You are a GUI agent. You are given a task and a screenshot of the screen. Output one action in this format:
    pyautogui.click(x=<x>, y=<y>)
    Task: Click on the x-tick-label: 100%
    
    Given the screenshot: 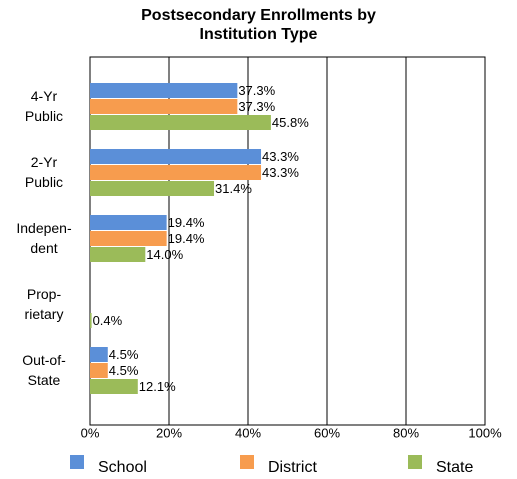 What is the action you would take?
    pyautogui.click(x=485, y=432)
    